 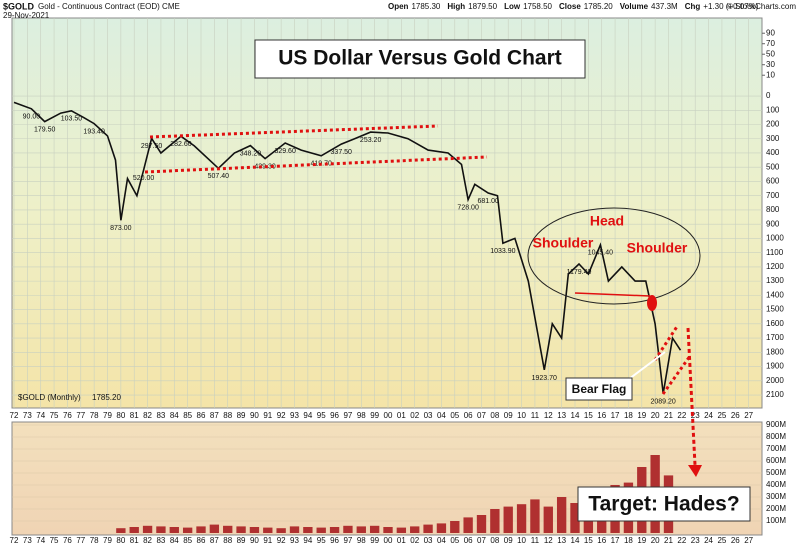 What do you see at coordinates (388, 415) in the screenshot?
I see `x-tick-label: 00` at bounding box center [388, 415].